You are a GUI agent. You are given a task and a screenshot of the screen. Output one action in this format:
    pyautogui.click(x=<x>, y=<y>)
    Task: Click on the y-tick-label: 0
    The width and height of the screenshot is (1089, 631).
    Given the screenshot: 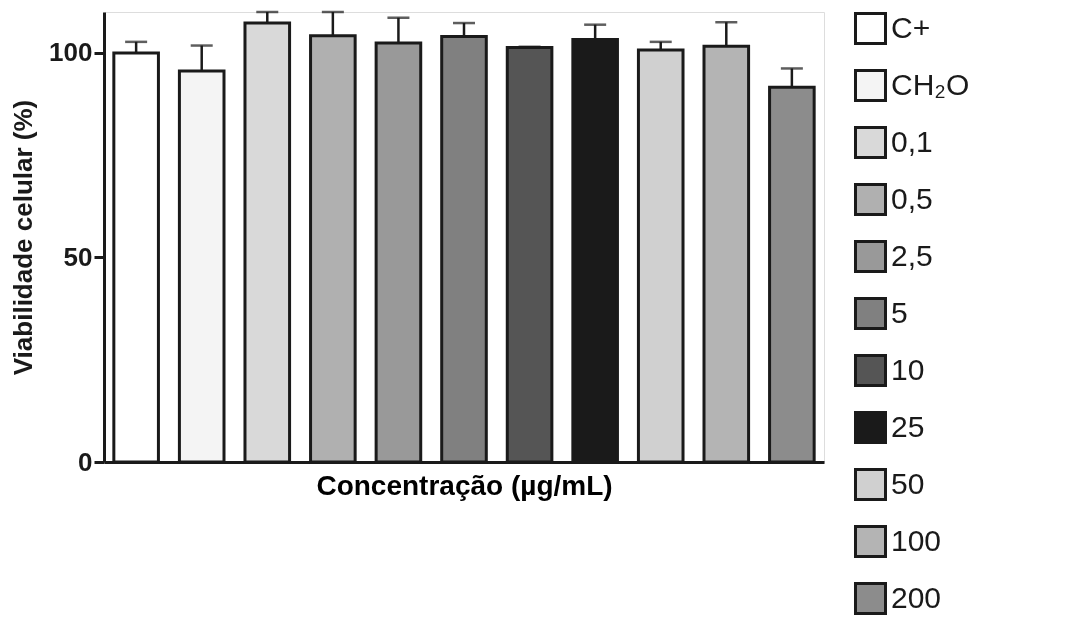 What is the action you would take?
    pyautogui.click(x=85, y=461)
    